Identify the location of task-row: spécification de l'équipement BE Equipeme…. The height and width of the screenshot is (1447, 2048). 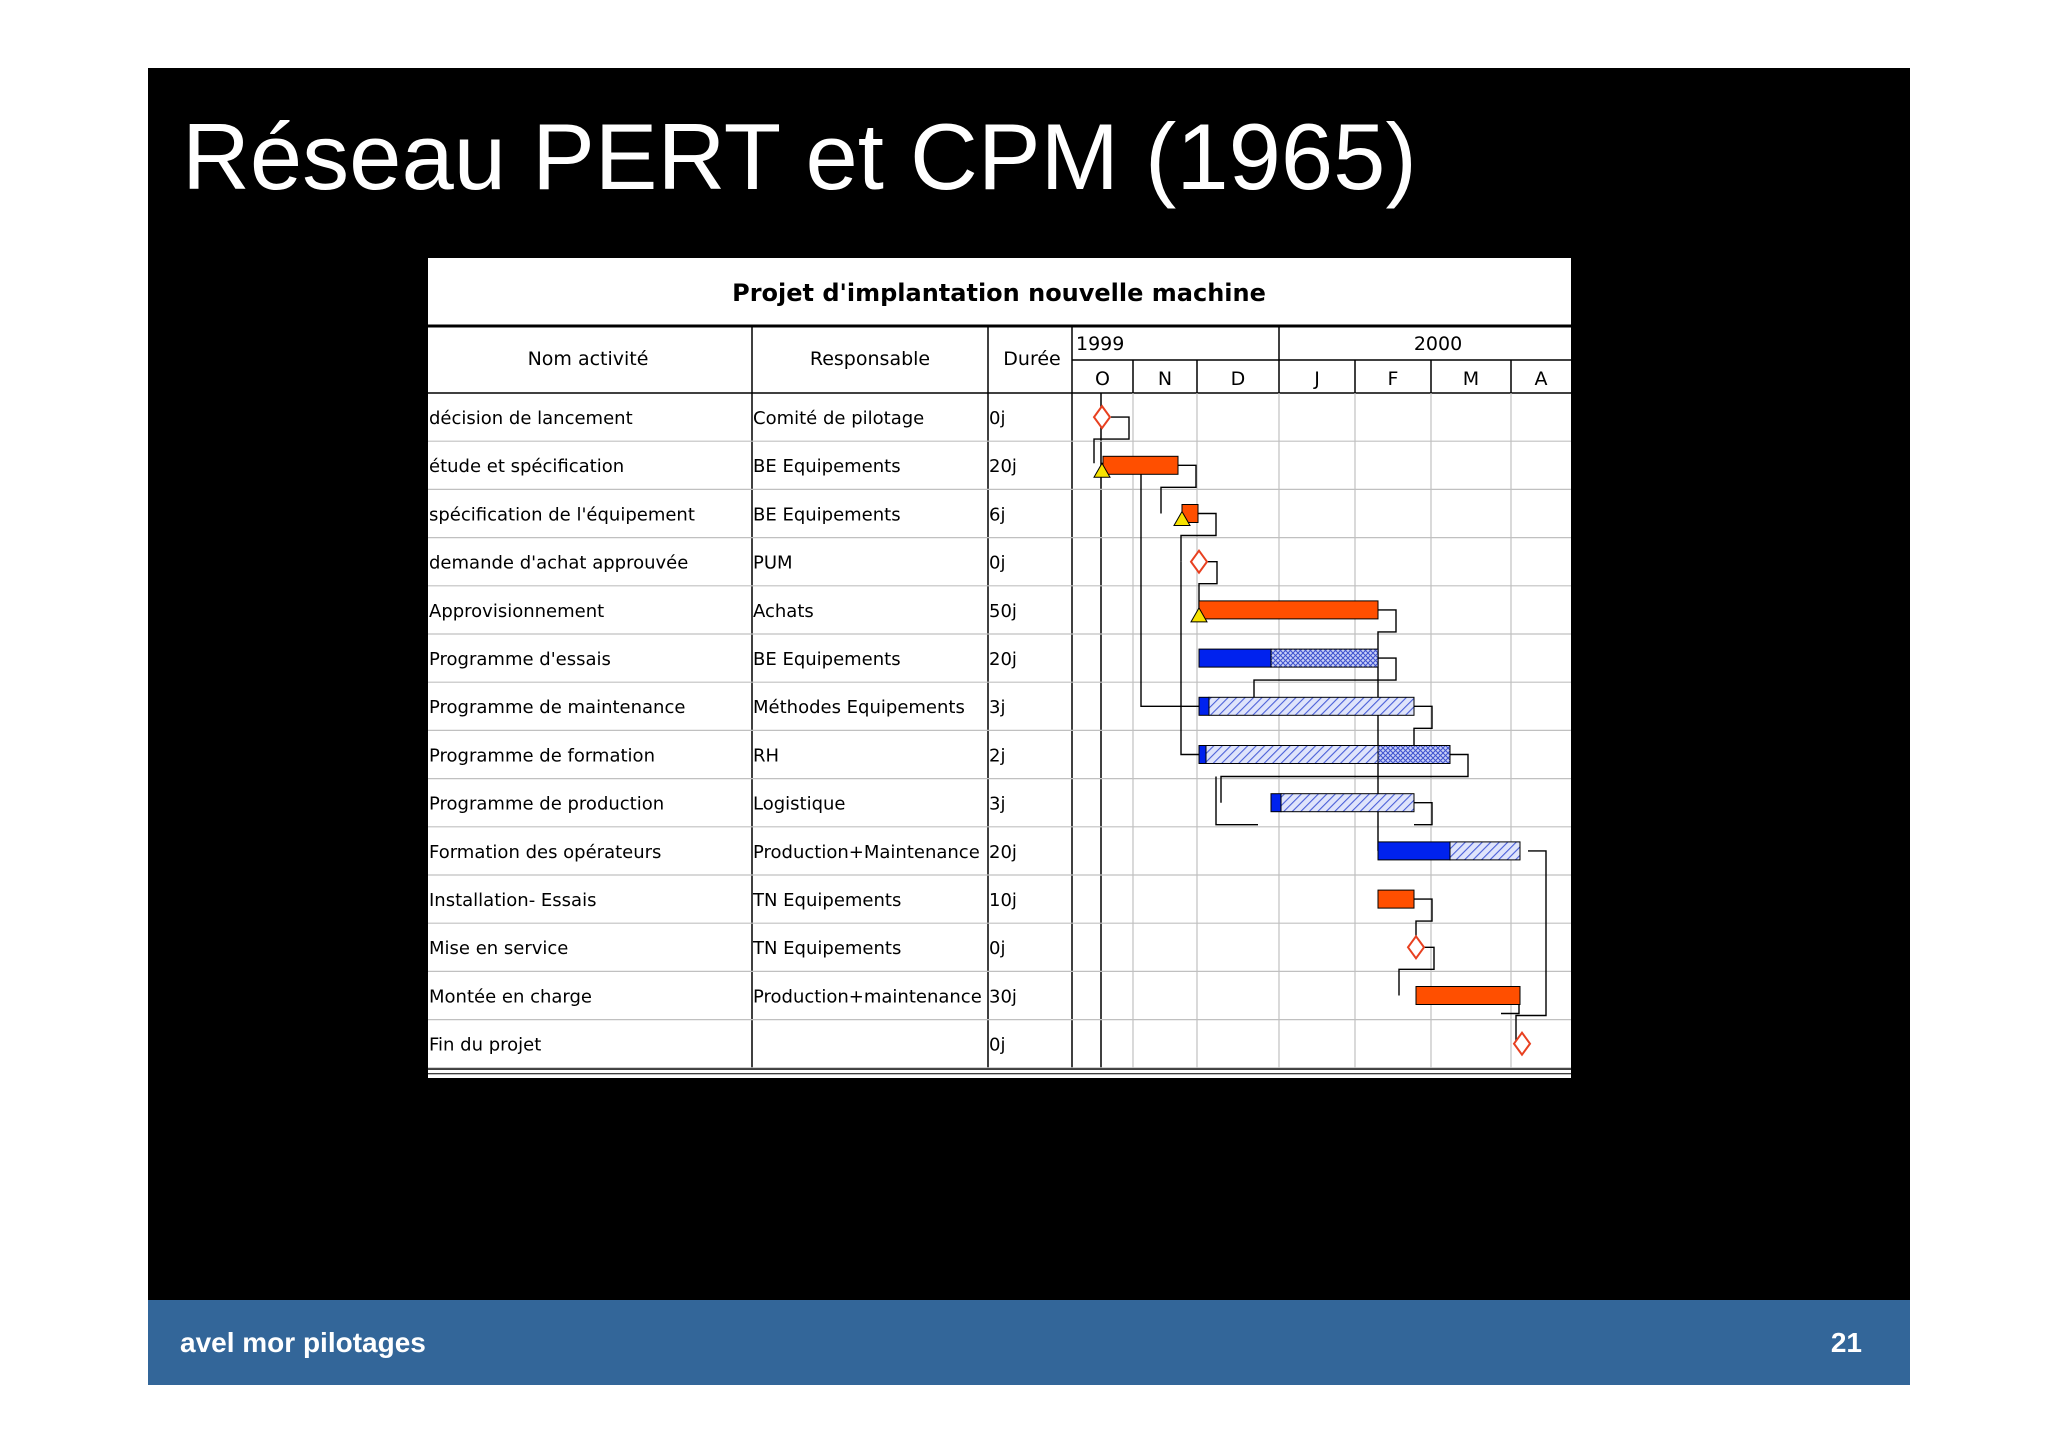
(999, 521).